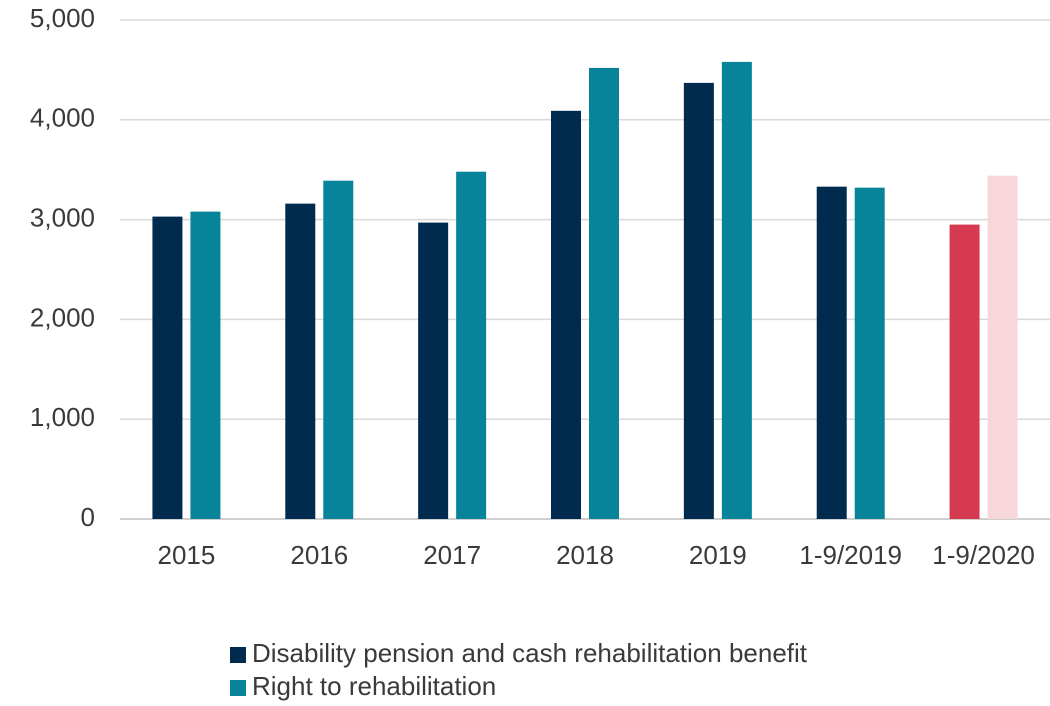 This screenshot has width=1050, height=706. I want to click on x-tick-label: 2015, so click(187, 555).